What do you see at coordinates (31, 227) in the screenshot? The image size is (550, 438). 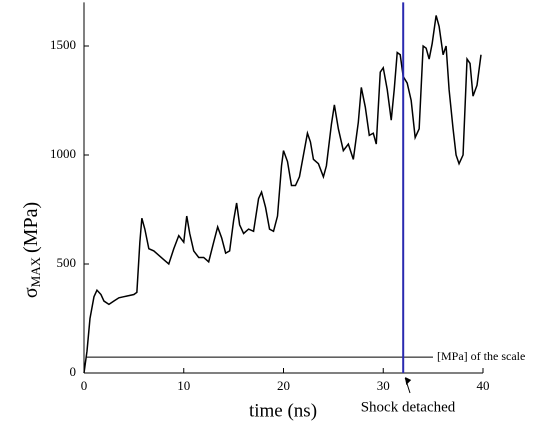 I see `y-label-unit: (MPa)` at bounding box center [31, 227].